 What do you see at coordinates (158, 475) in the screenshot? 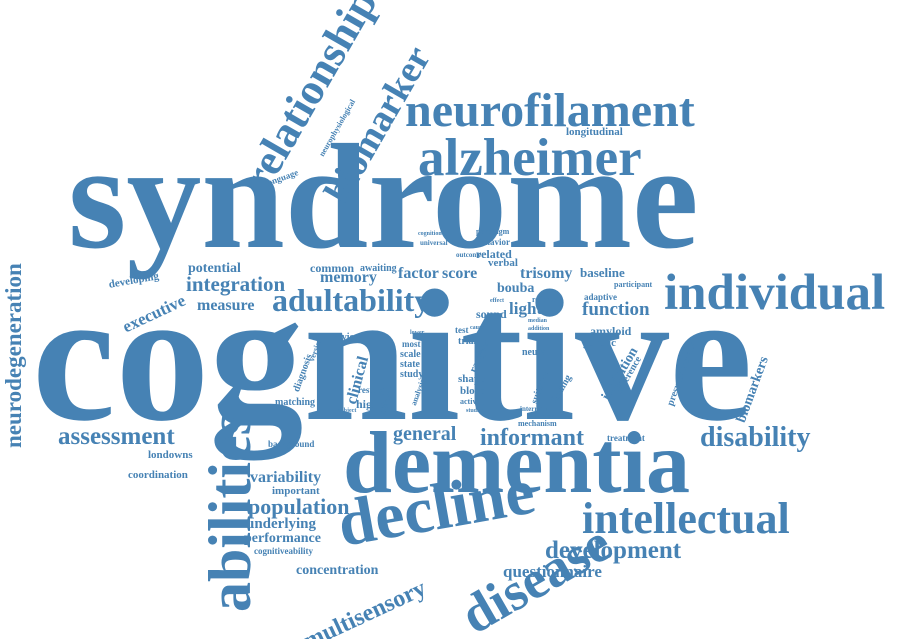
I see `word-coordination: coordination` at bounding box center [158, 475].